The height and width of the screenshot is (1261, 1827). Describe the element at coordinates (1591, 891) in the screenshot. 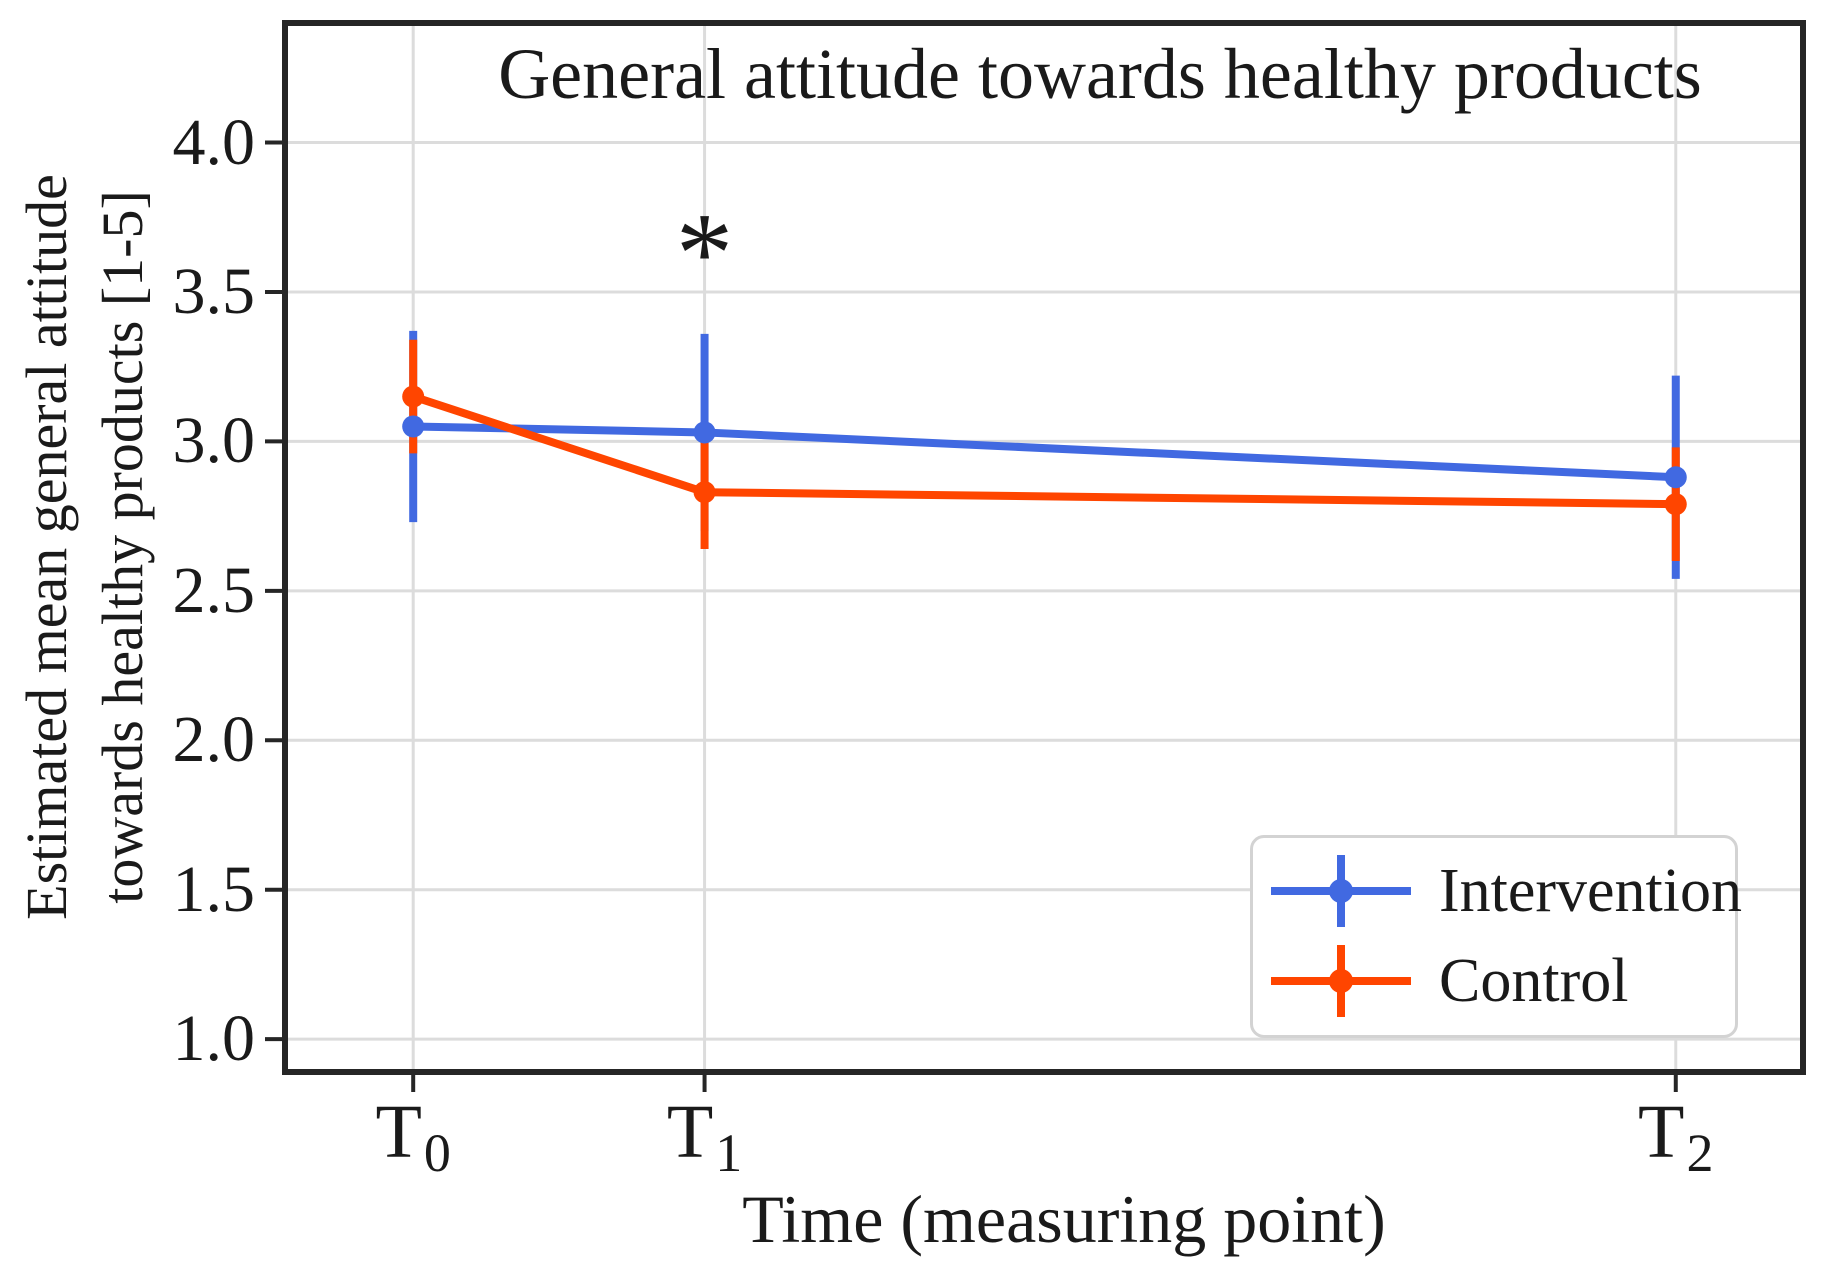

I see `legend-label: Intervention` at that location.